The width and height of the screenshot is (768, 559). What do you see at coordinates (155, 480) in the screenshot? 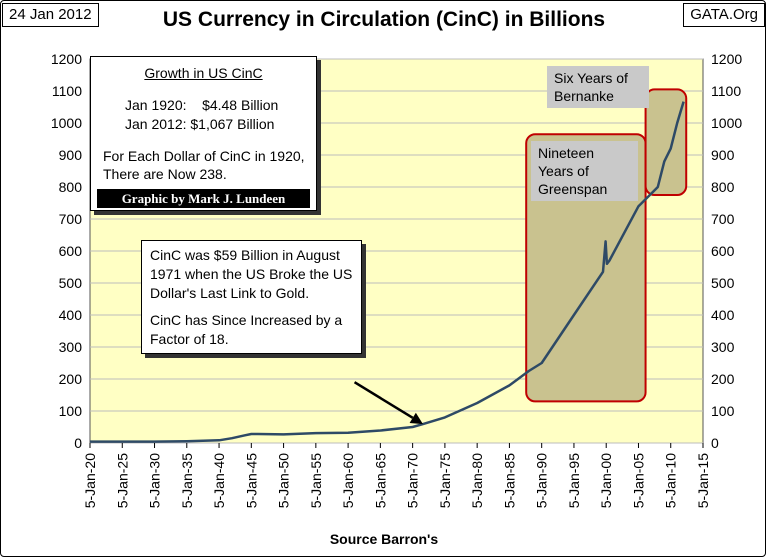
I see `x-tick-label: 5-Jan-30` at bounding box center [155, 480].